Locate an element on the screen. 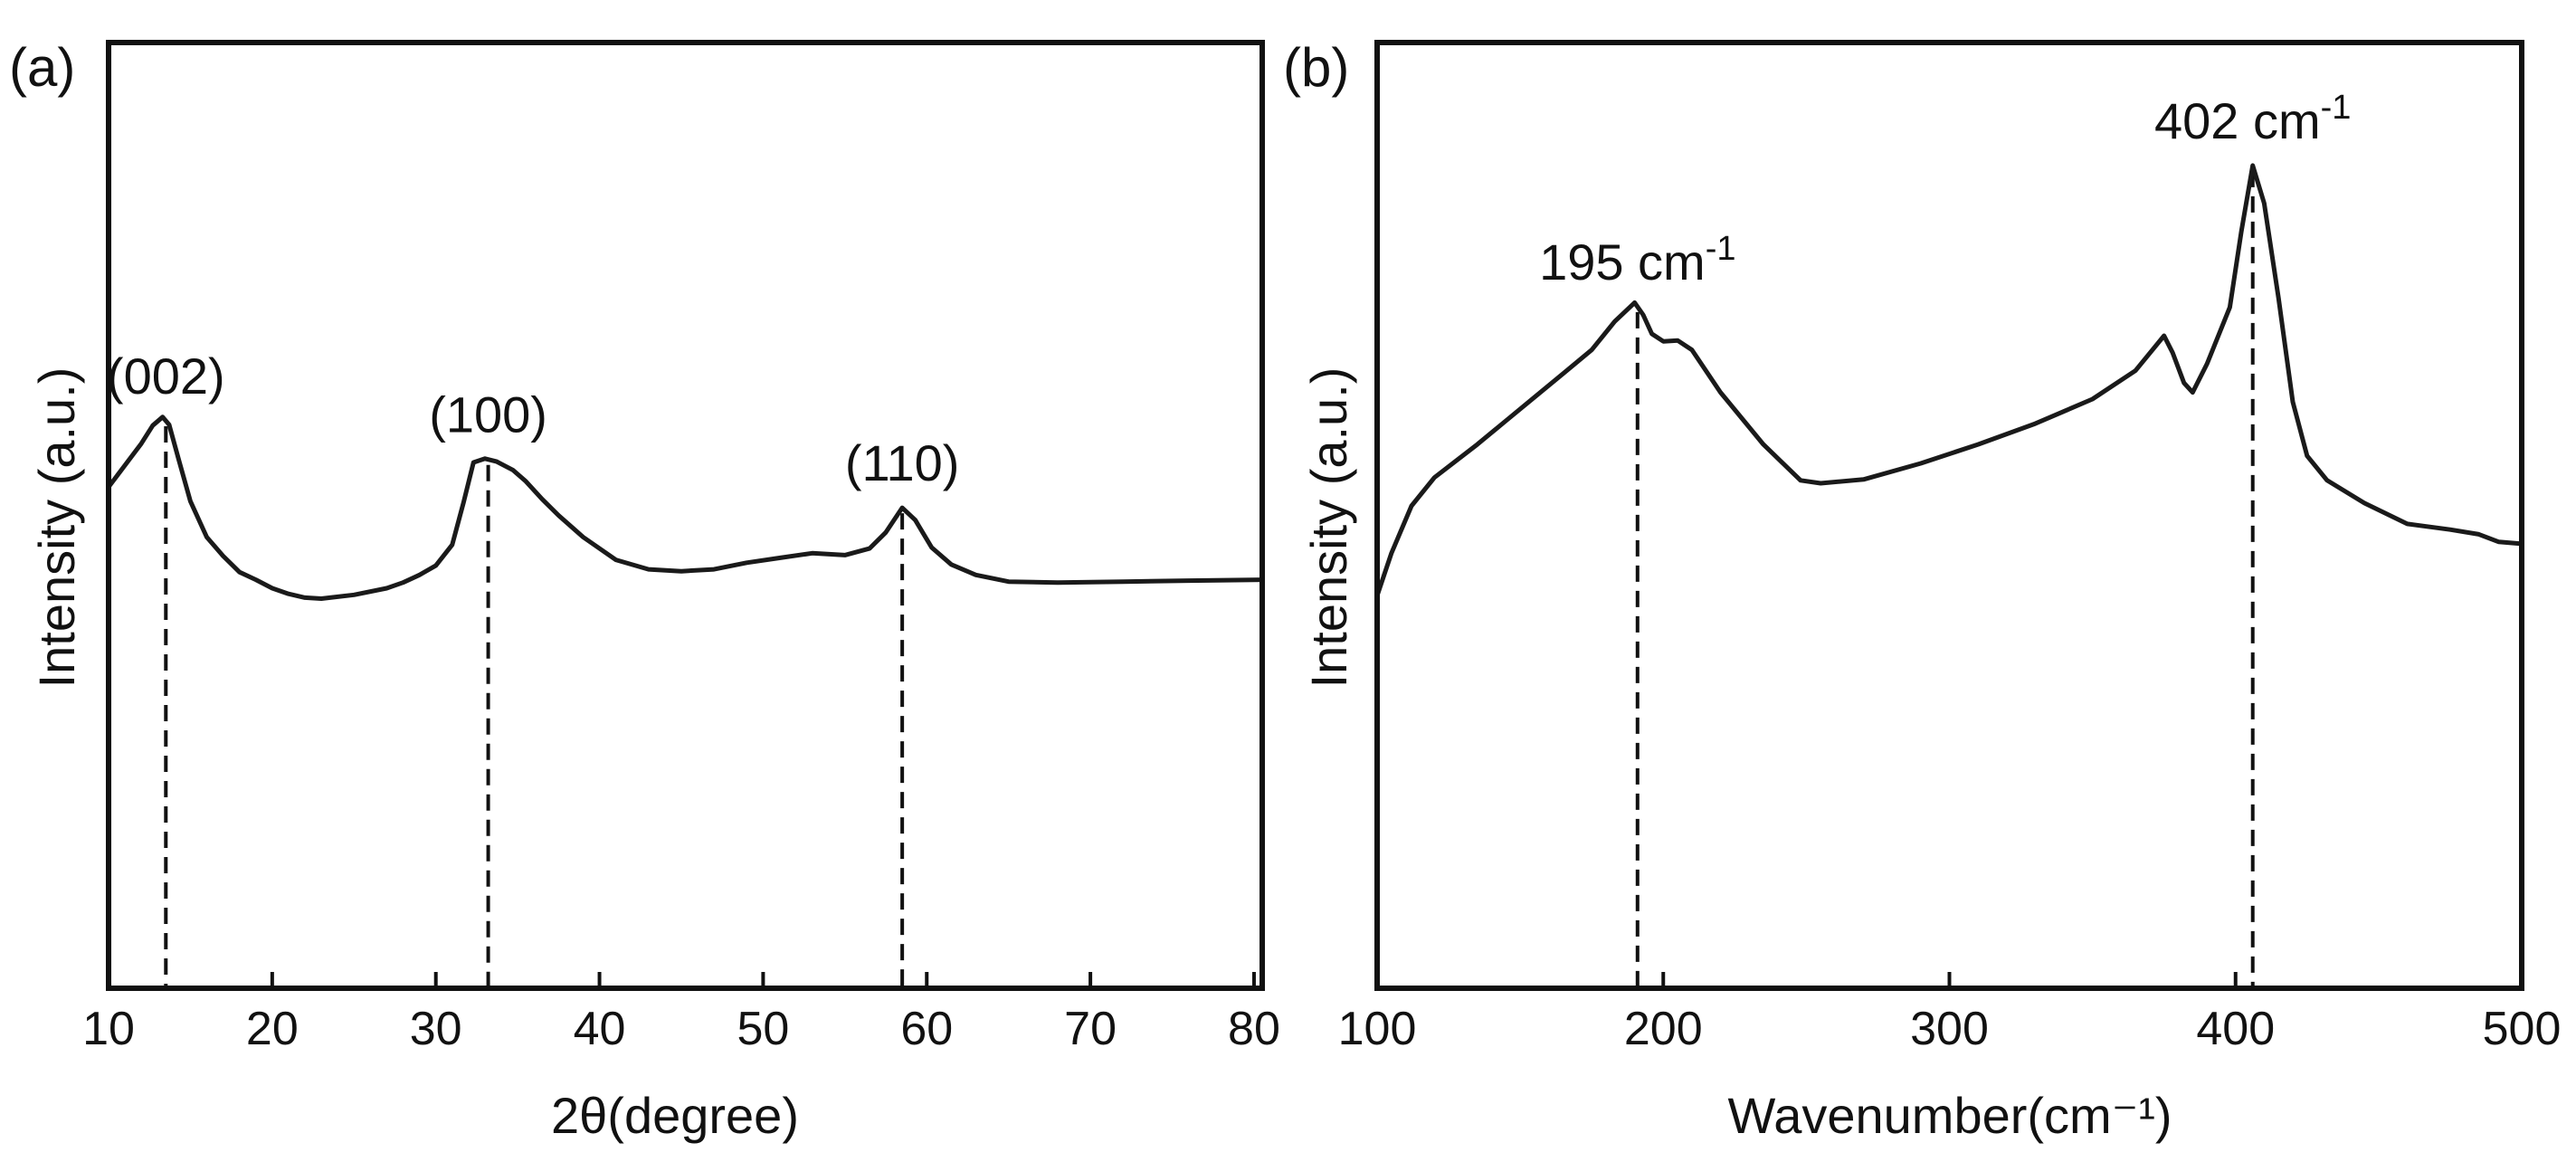  panel-a-x-tick-label: 60 is located at coordinates (927, 1029).